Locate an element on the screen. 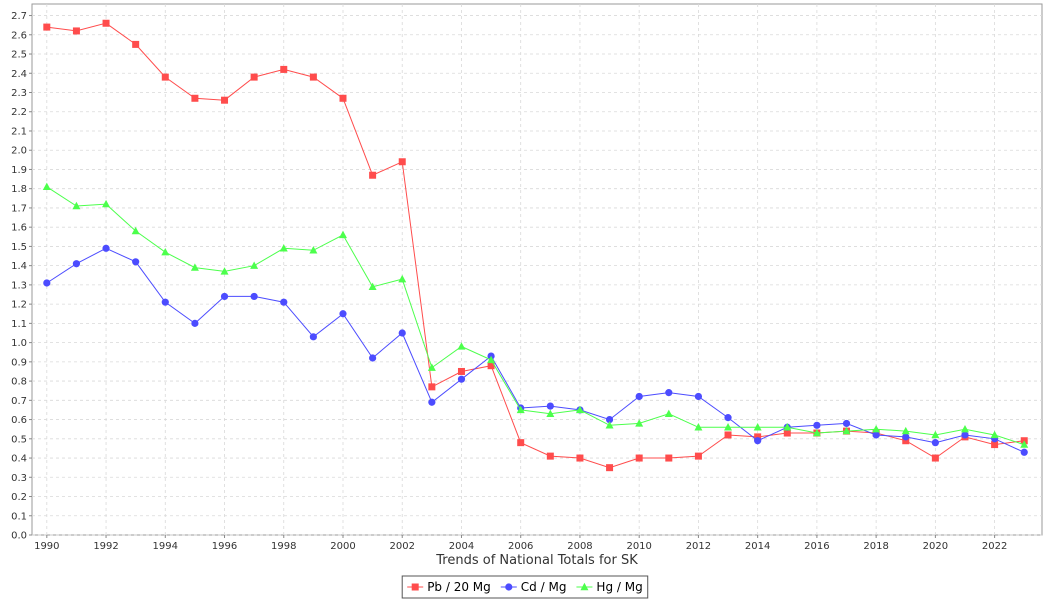 Image resolution: width=1050 pixels, height=600 pixels. x-tick-label: 1992 is located at coordinates (105, 546).